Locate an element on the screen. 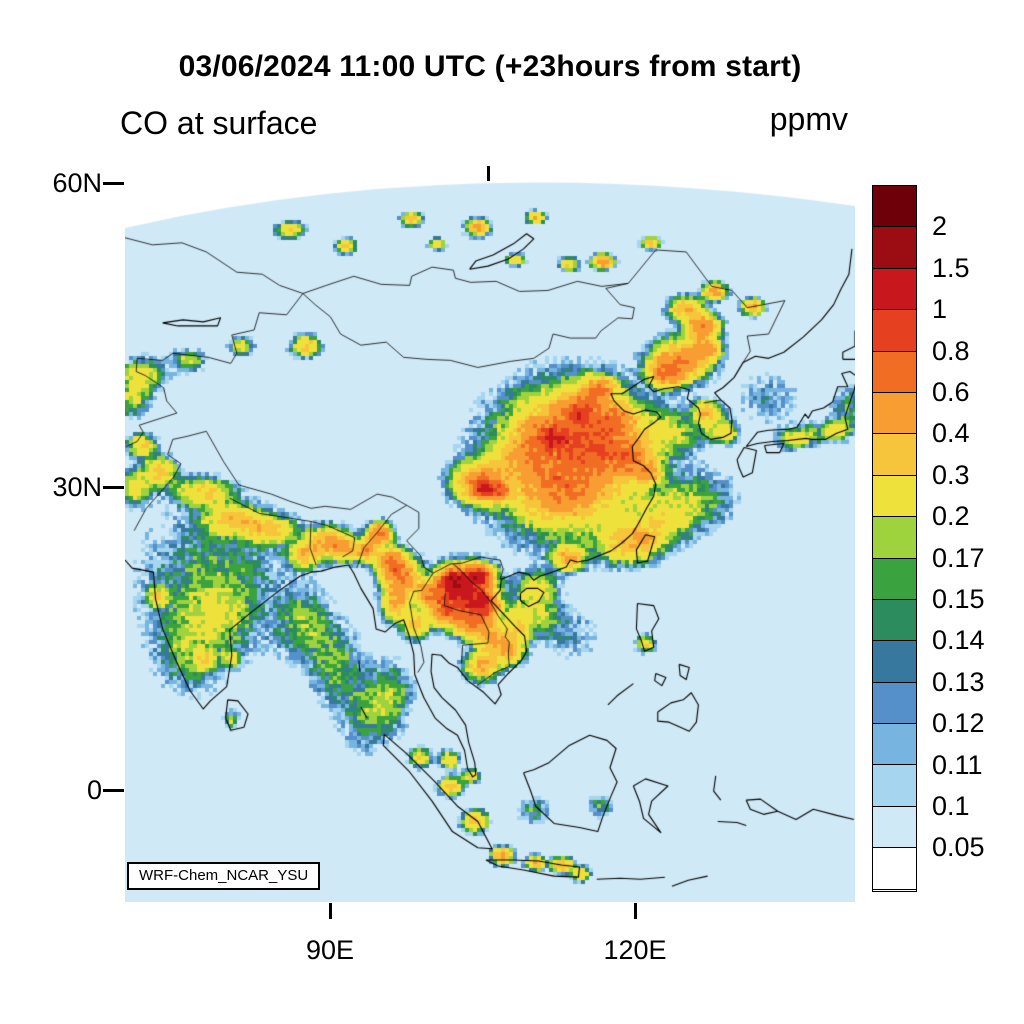  colorbar-label: 0.05 is located at coordinates (958, 847).